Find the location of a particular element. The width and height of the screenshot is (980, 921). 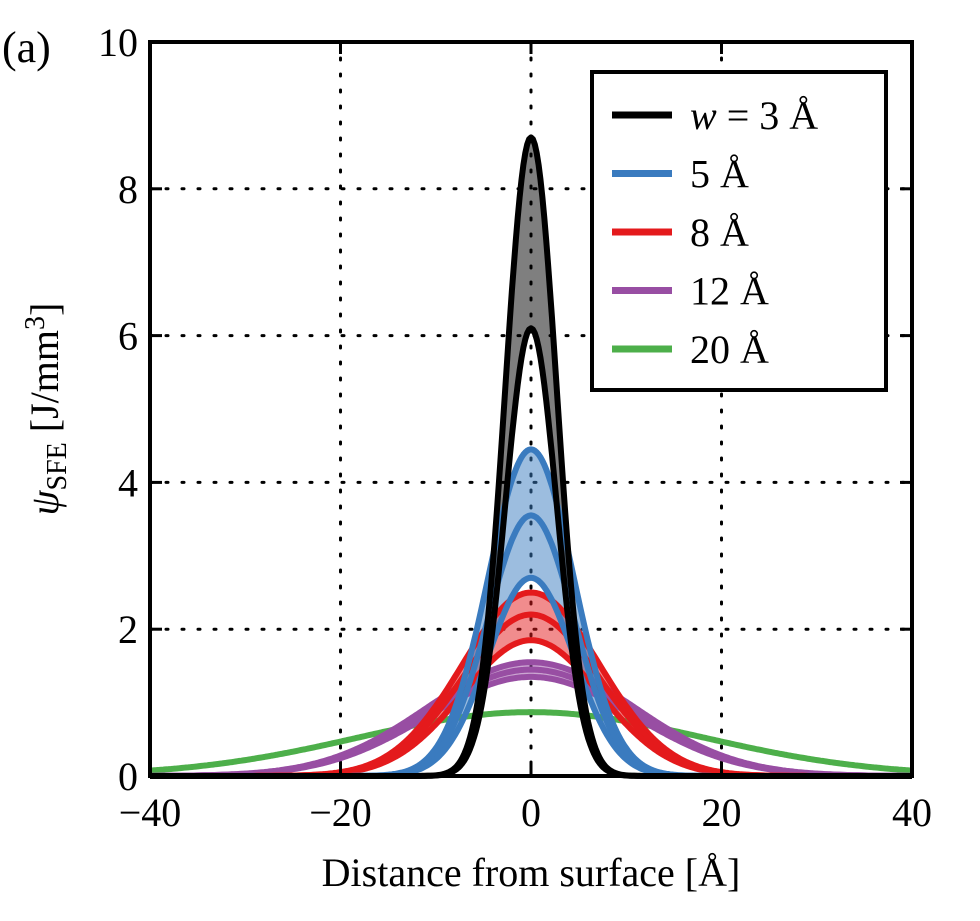

legend-entries: w = 3 Å 5 Å 8 Å 12 Å 20 Å is located at coordinates (715, 232).